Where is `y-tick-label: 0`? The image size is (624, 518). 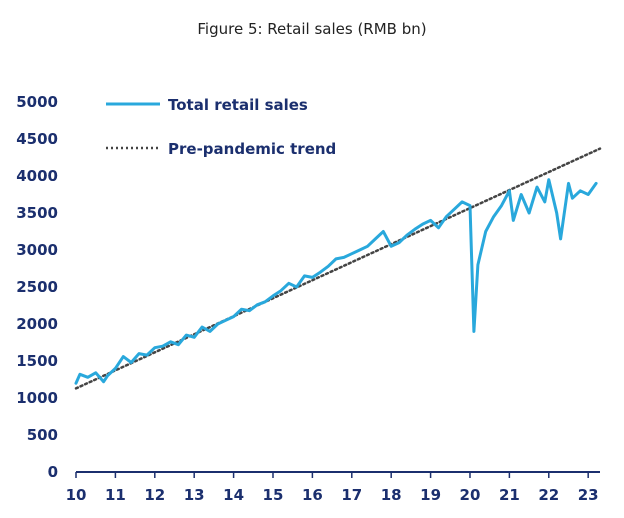
y-tick-label: 0 is located at coordinates (53, 472).